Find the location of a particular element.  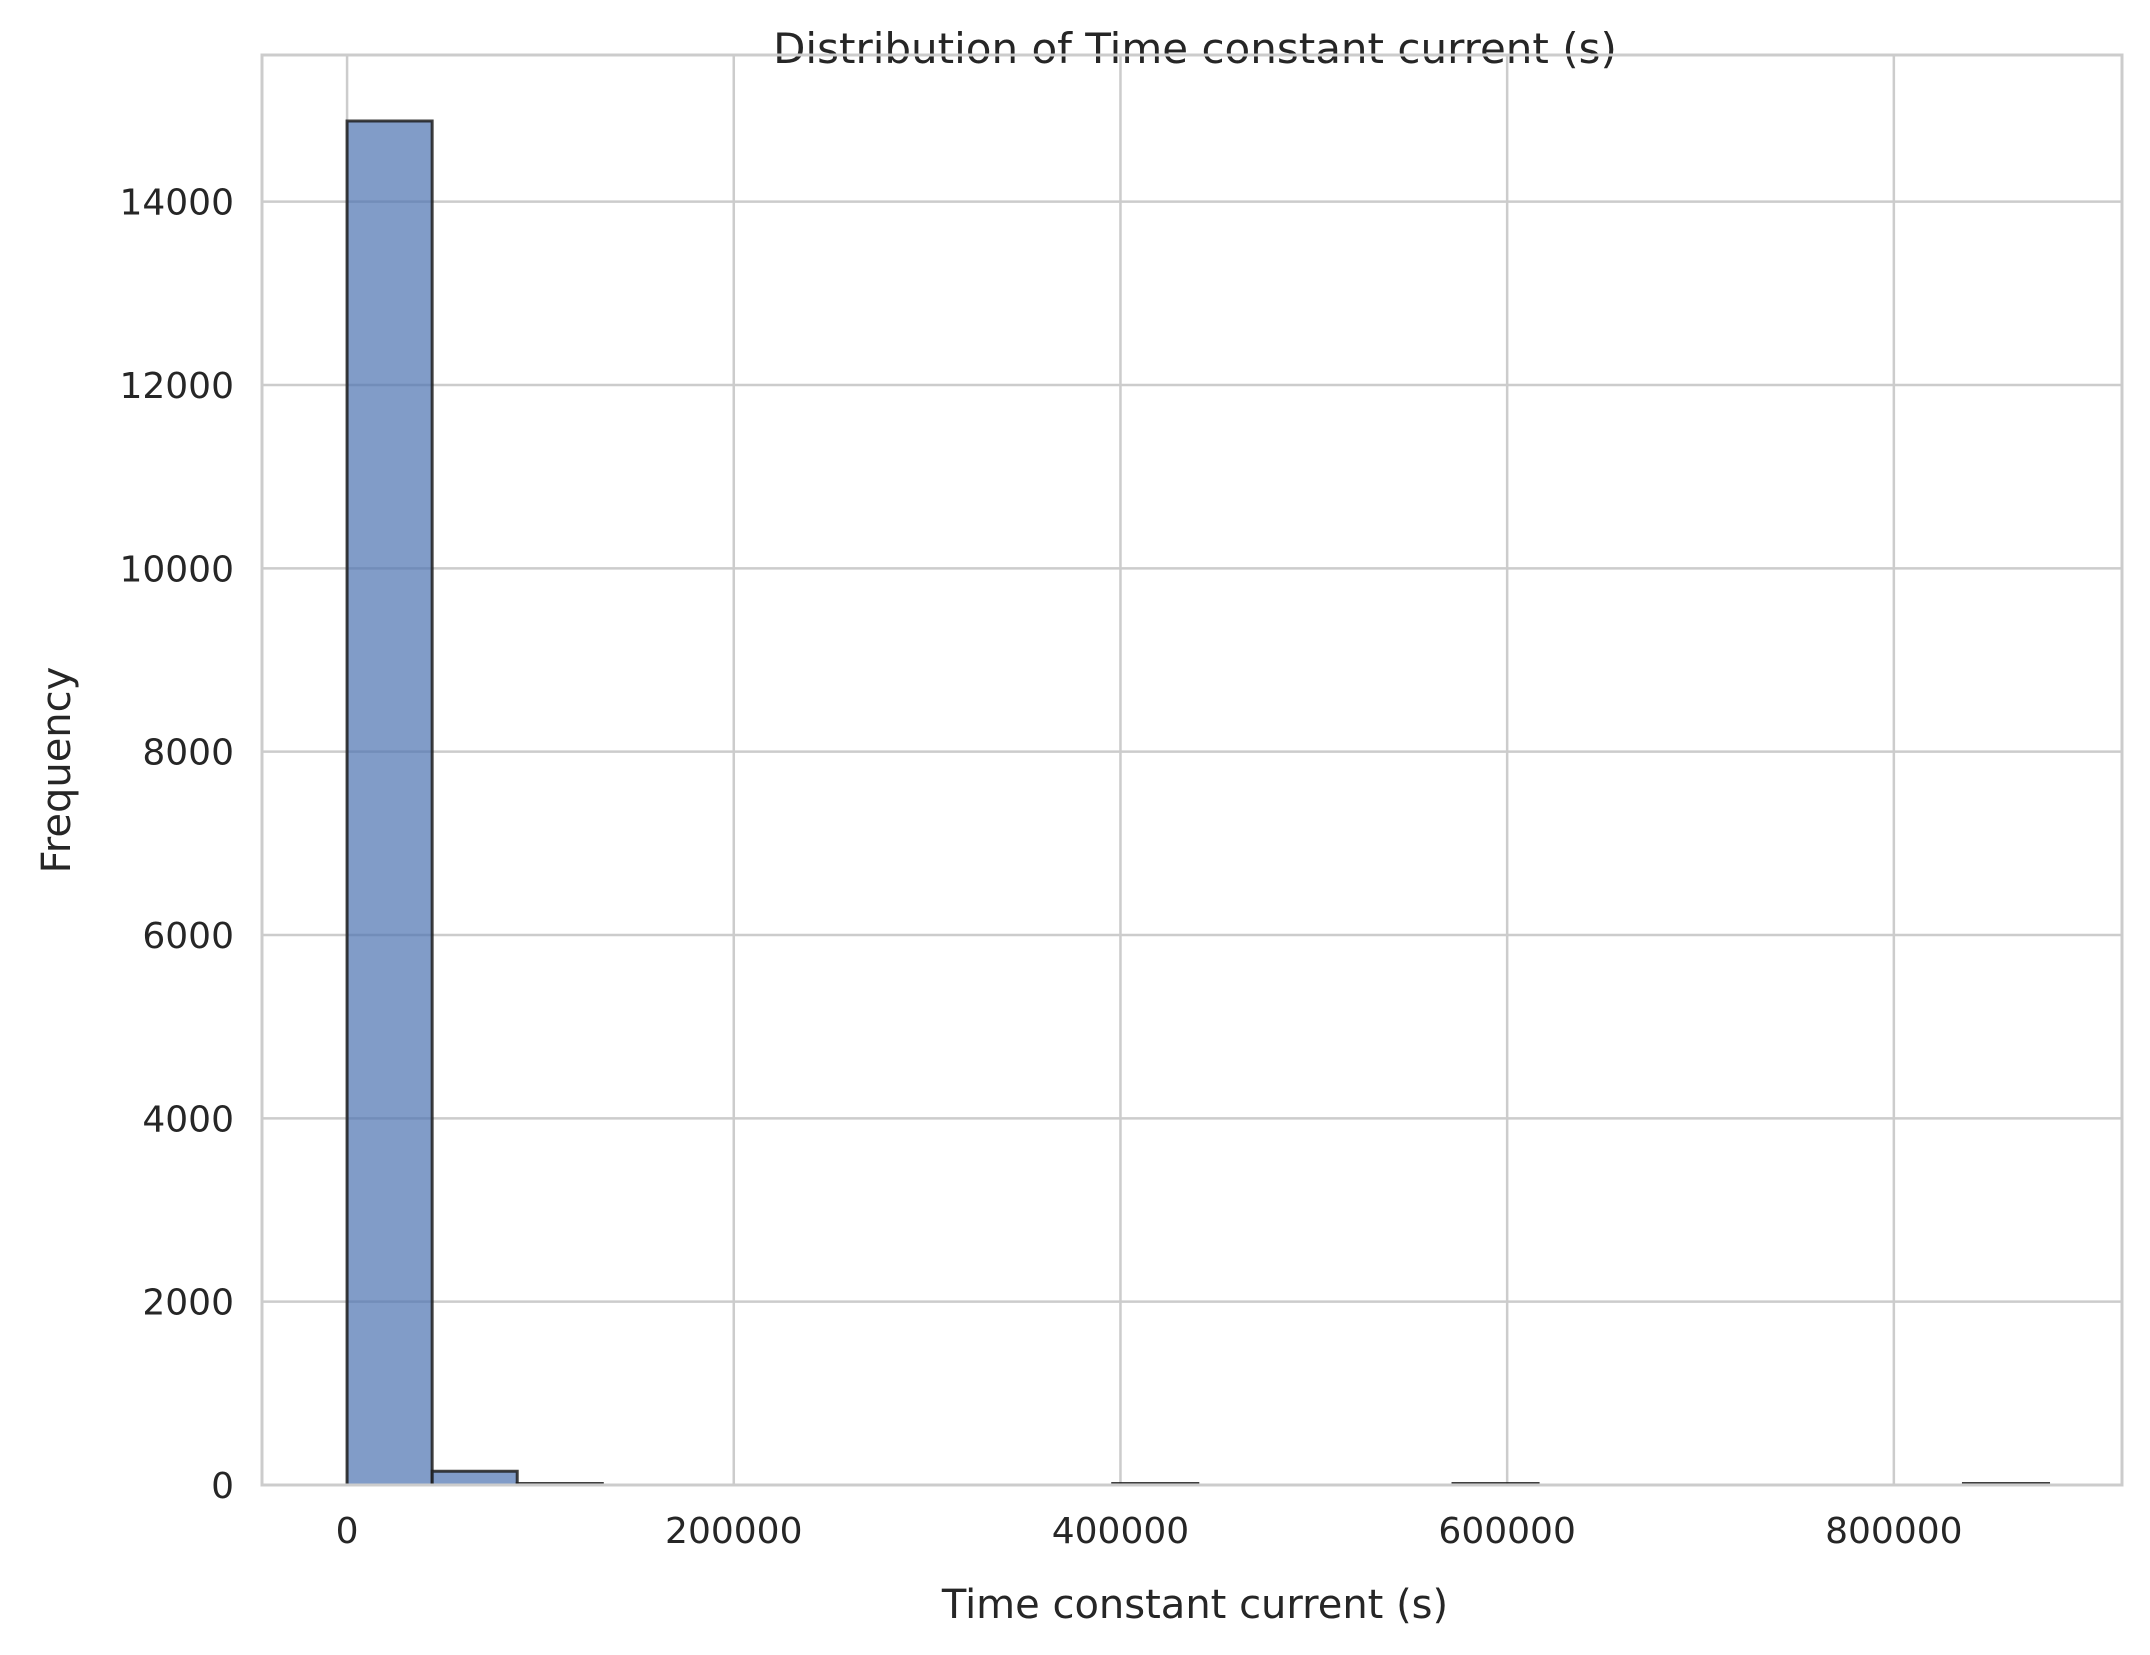

y-tick-labels: 0 2000 4000 6000 8000 10000 12000 14000 is located at coordinates (176, 845).